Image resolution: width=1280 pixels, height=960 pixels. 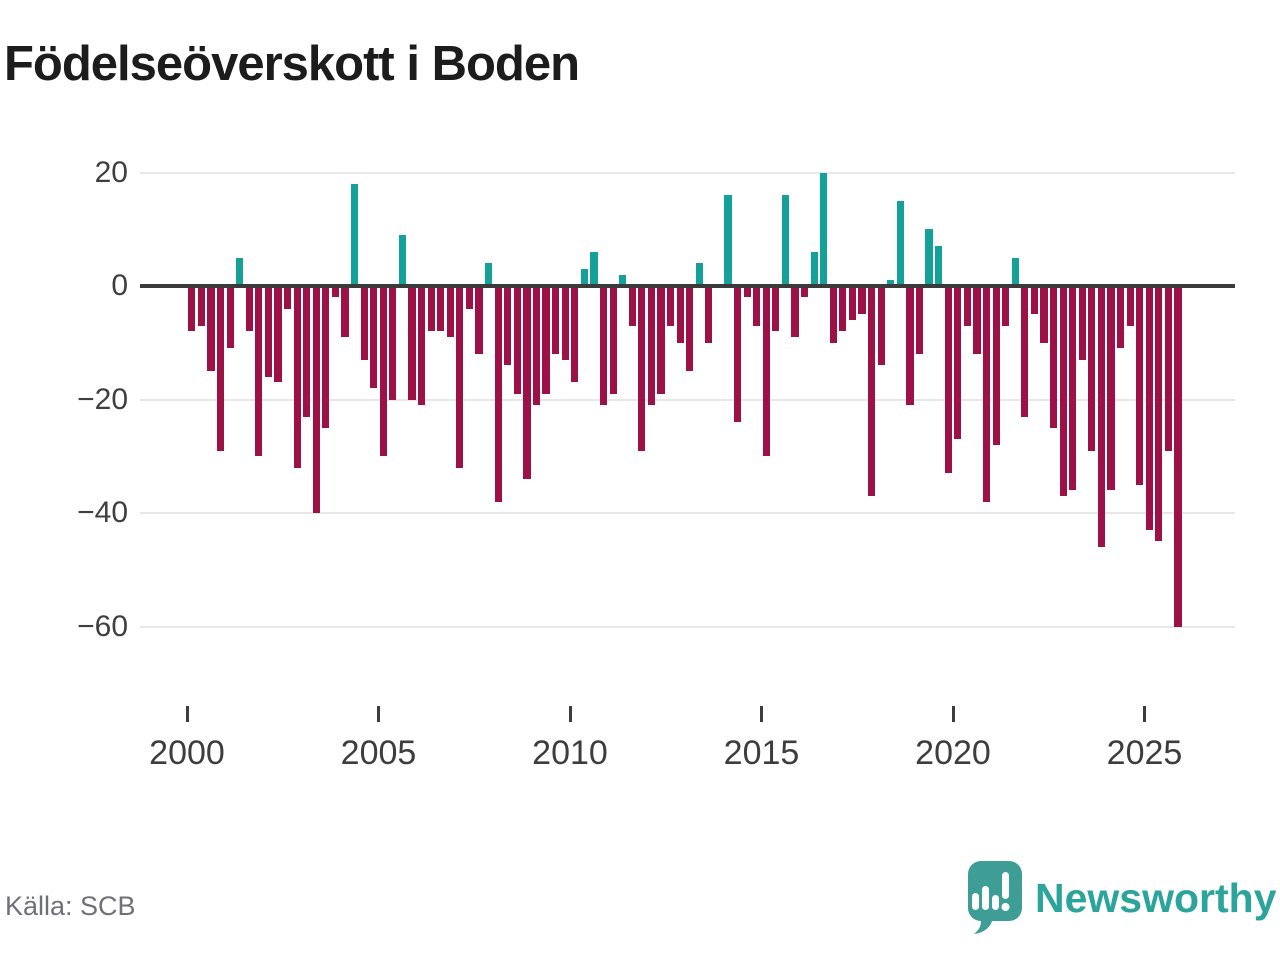 What do you see at coordinates (995, 897) in the screenshot?
I see `newsworthy-logo-icon` at bounding box center [995, 897].